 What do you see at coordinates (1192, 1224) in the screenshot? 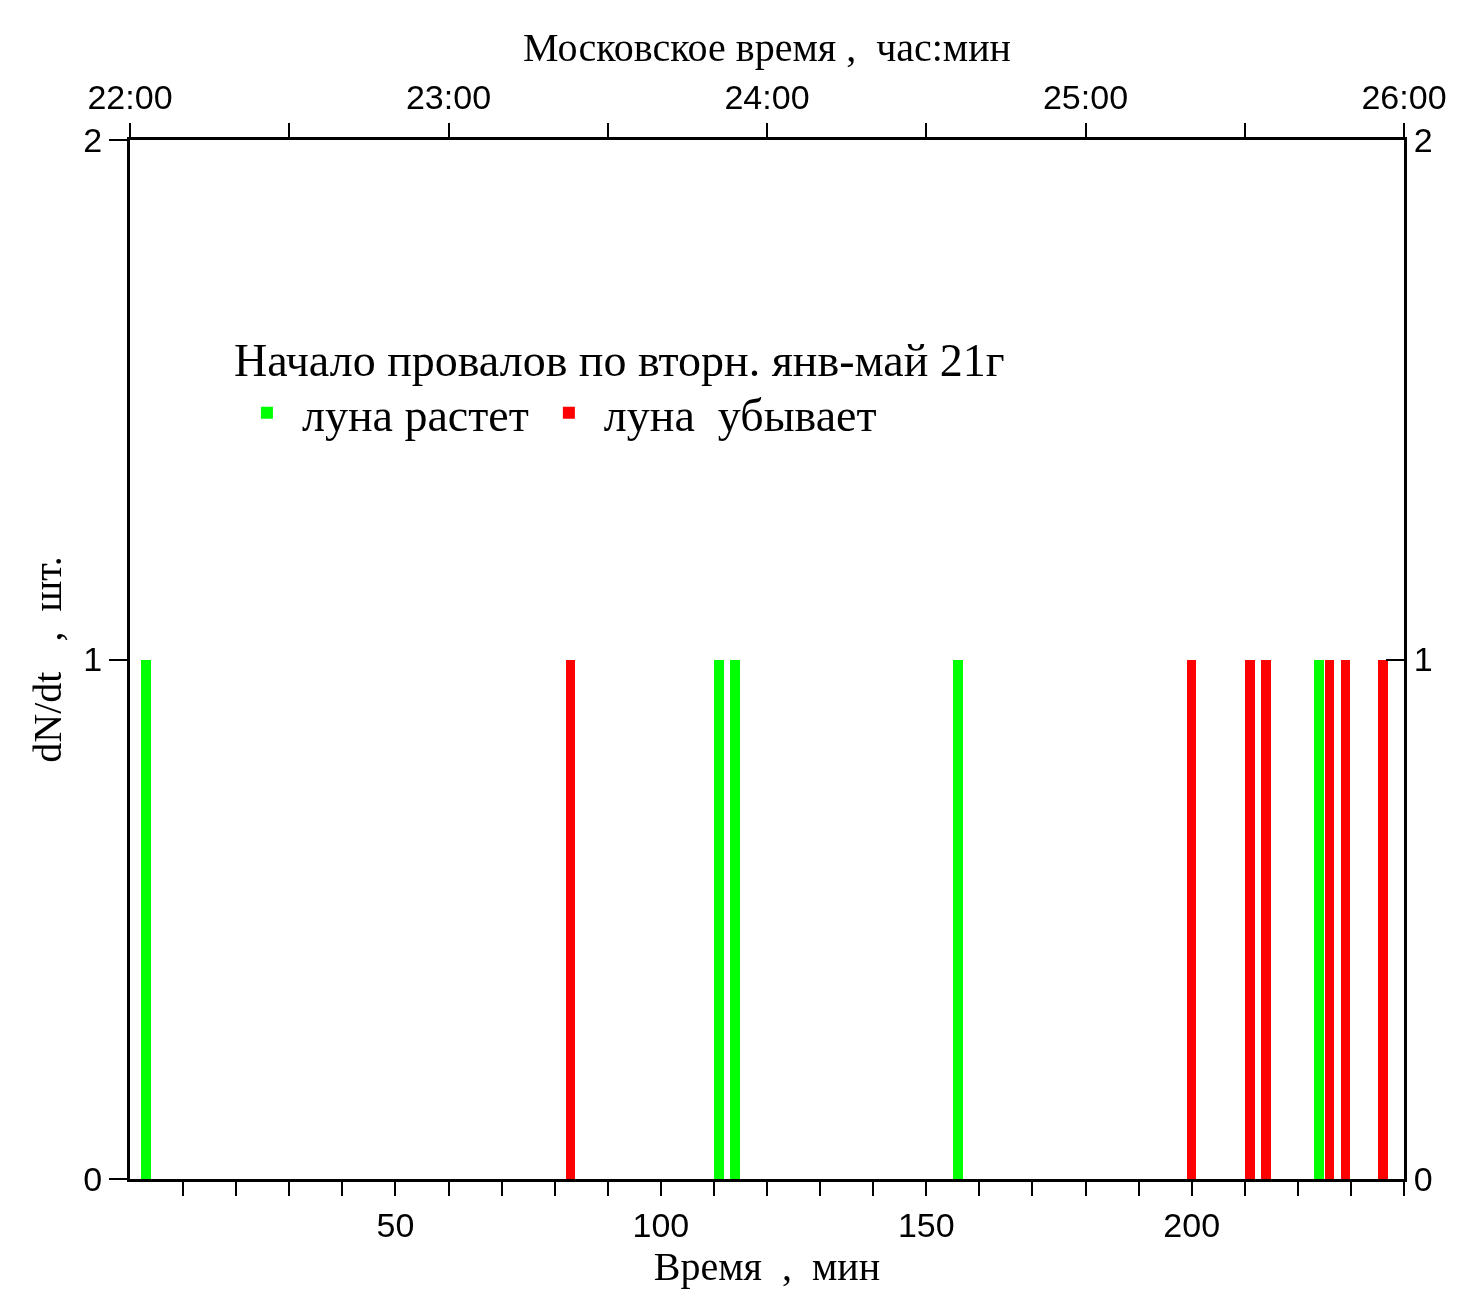
I see `x-tick-label: 200` at bounding box center [1192, 1224].